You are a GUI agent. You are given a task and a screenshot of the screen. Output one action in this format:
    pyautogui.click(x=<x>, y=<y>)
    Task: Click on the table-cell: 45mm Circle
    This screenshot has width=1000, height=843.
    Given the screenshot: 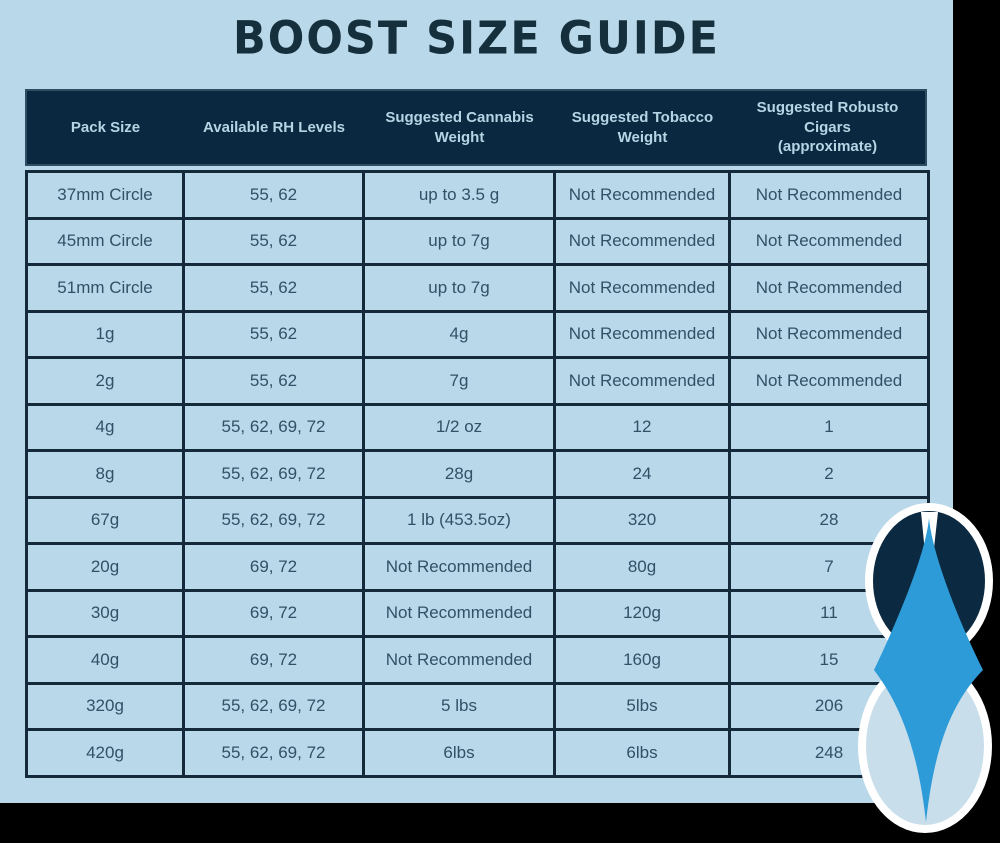 What is the action you would take?
    pyautogui.click(x=105, y=241)
    